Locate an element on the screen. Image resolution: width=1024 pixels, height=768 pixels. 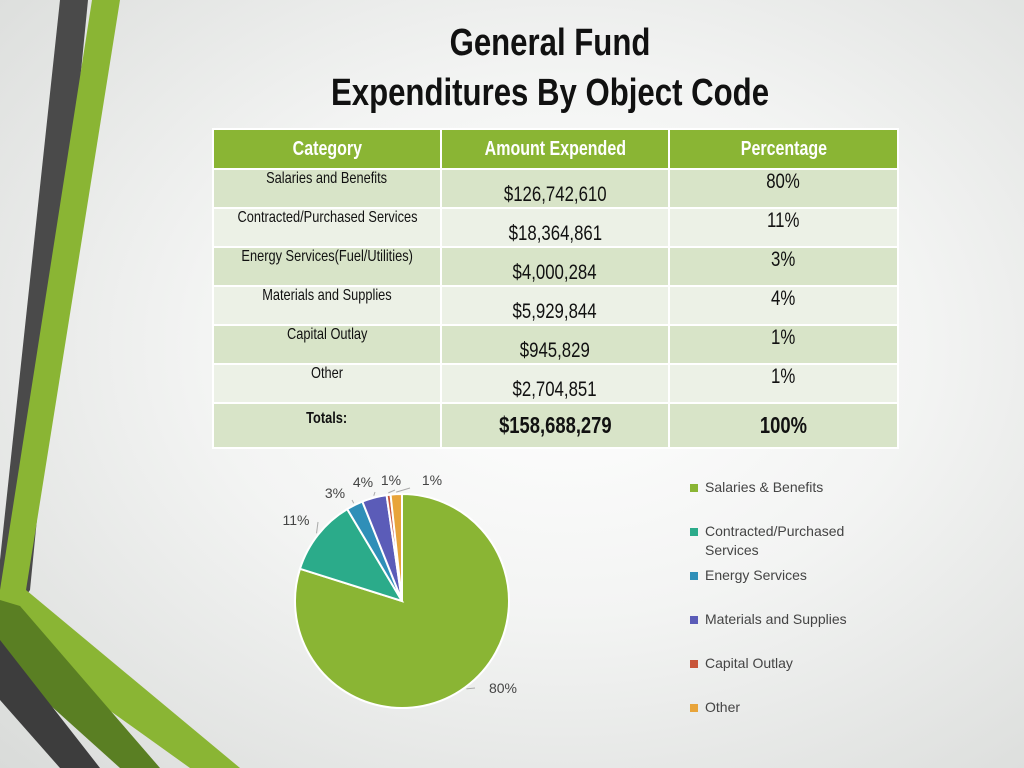
percentage-text: 3% is located at coordinates (783, 259).